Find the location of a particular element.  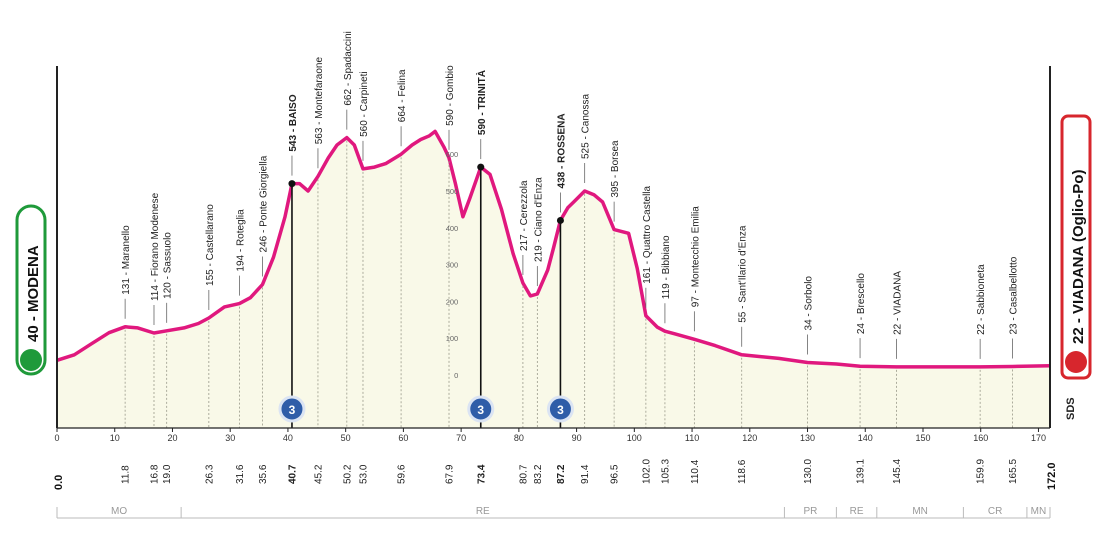

km-tick-label: 50 is located at coordinates (346, 438).